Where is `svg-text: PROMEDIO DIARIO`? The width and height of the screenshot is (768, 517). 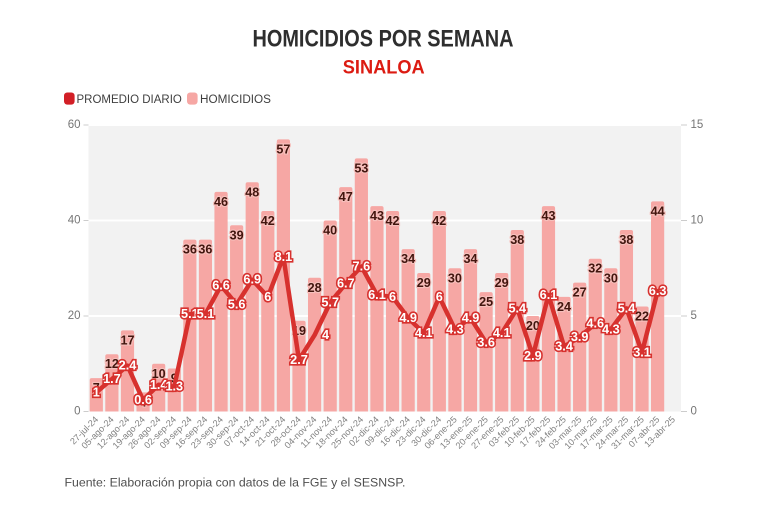 svg-text: PROMEDIO DIARIO is located at coordinates (129, 99).